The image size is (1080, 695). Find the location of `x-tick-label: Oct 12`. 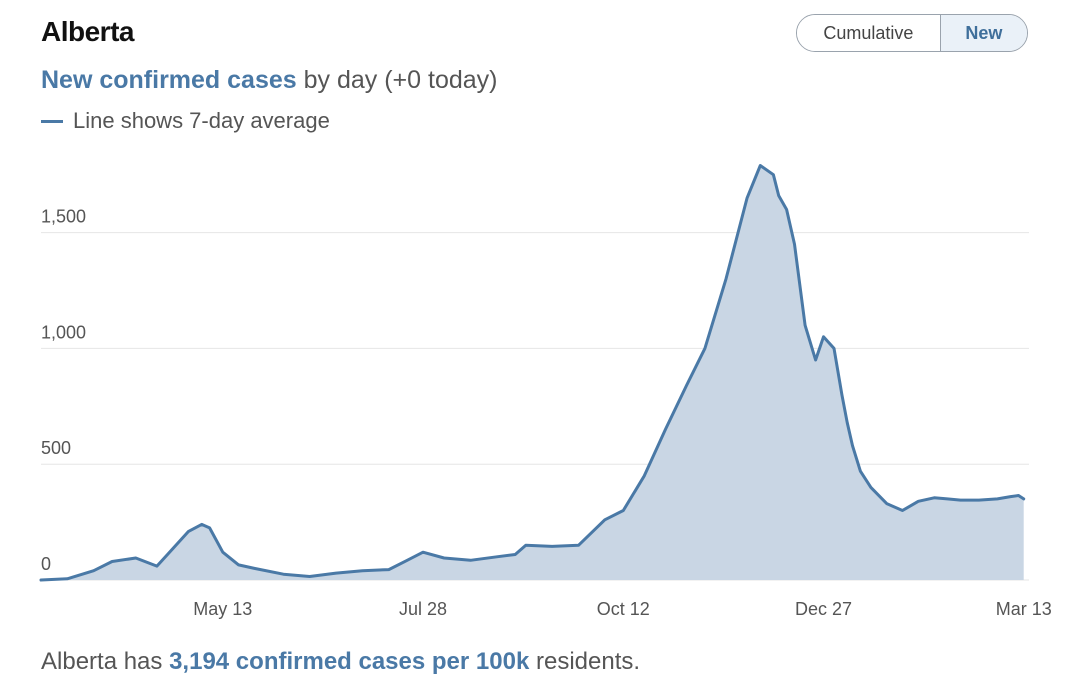

x-tick-label: Oct 12 is located at coordinates (623, 609).